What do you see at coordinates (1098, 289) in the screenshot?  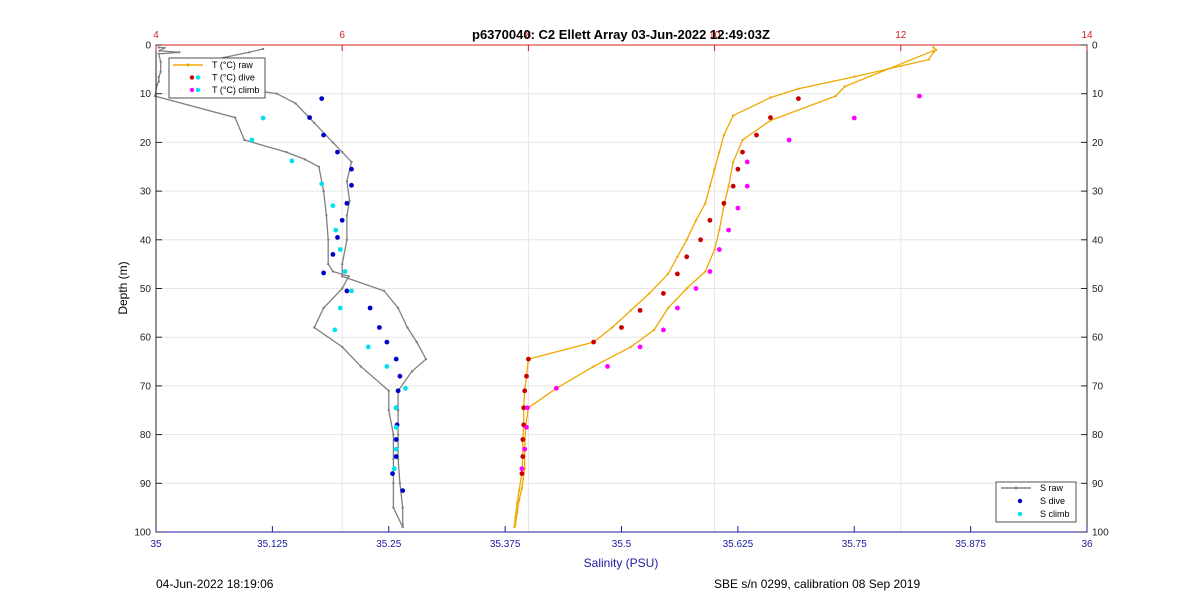 I see `y-tick-label-right-5: 50` at bounding box center [1098, 289].